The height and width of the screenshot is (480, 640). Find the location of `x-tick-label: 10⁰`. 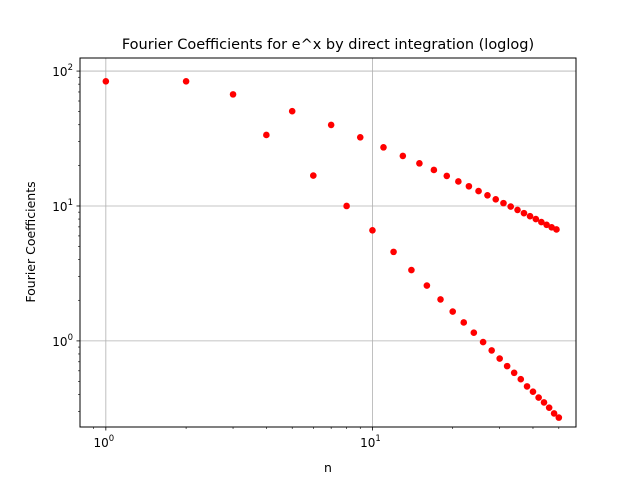

x-tick-label: 10⁰ is located at coordinates (103, 442).